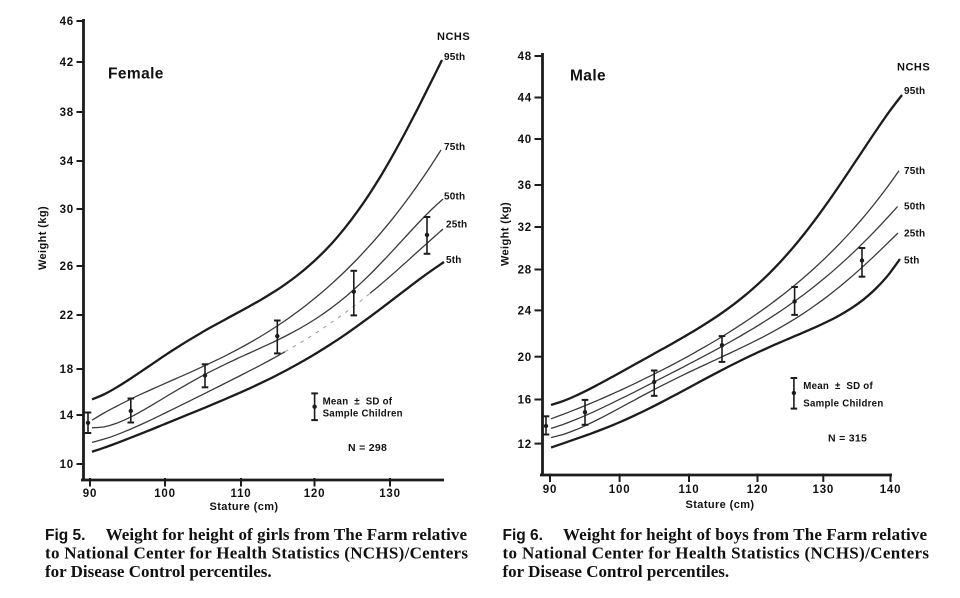 This screenshot has height=598, width=960. What do you see at coordinates (67, 316) in the screenshot?
I see `svg-text: 22` at bounding box center [67, 316].